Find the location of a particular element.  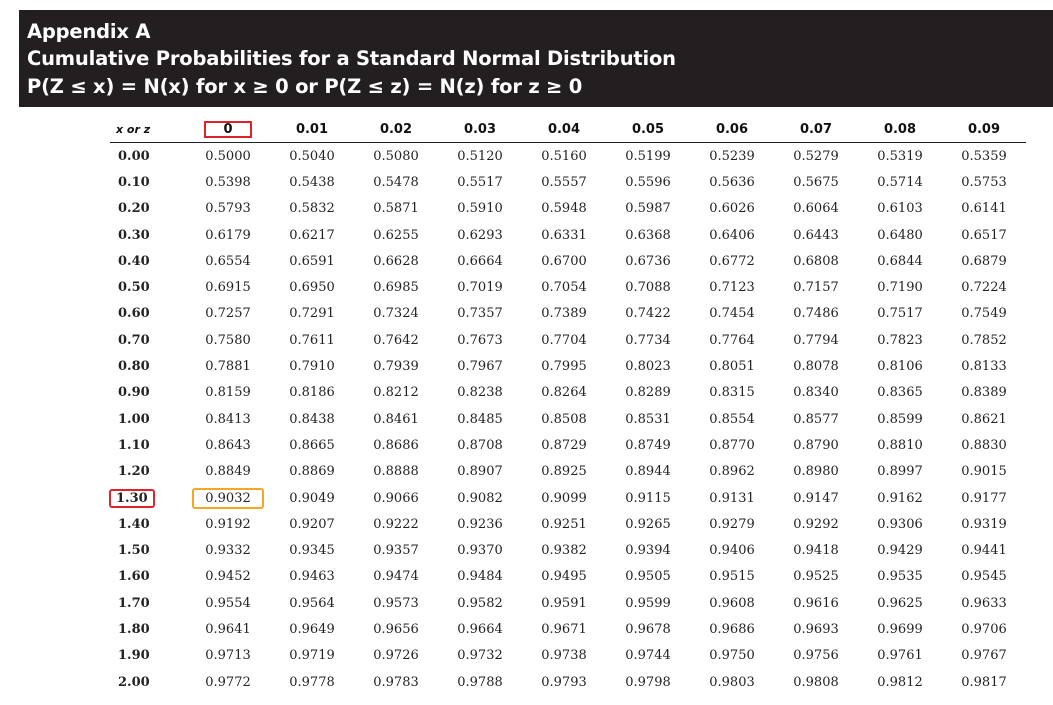

table-cell: 0.8078 is located at coordinates (816, 366).